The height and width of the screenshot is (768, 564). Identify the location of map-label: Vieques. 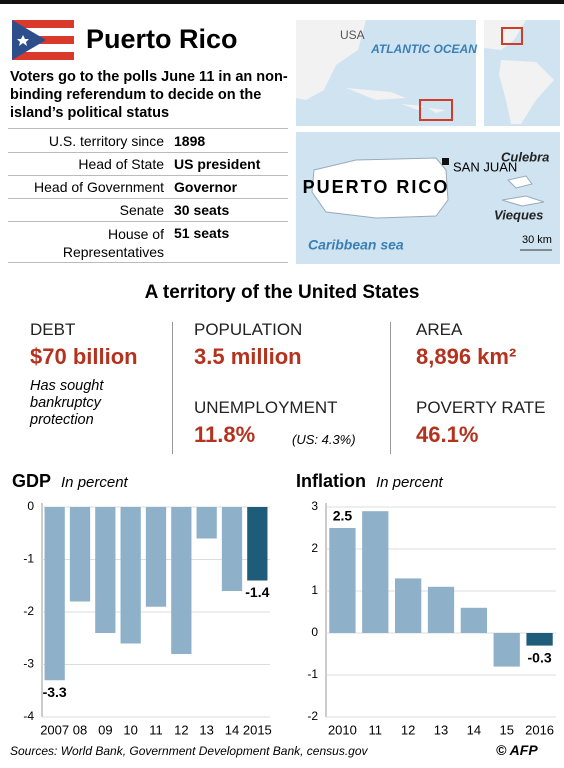
(518, 214).